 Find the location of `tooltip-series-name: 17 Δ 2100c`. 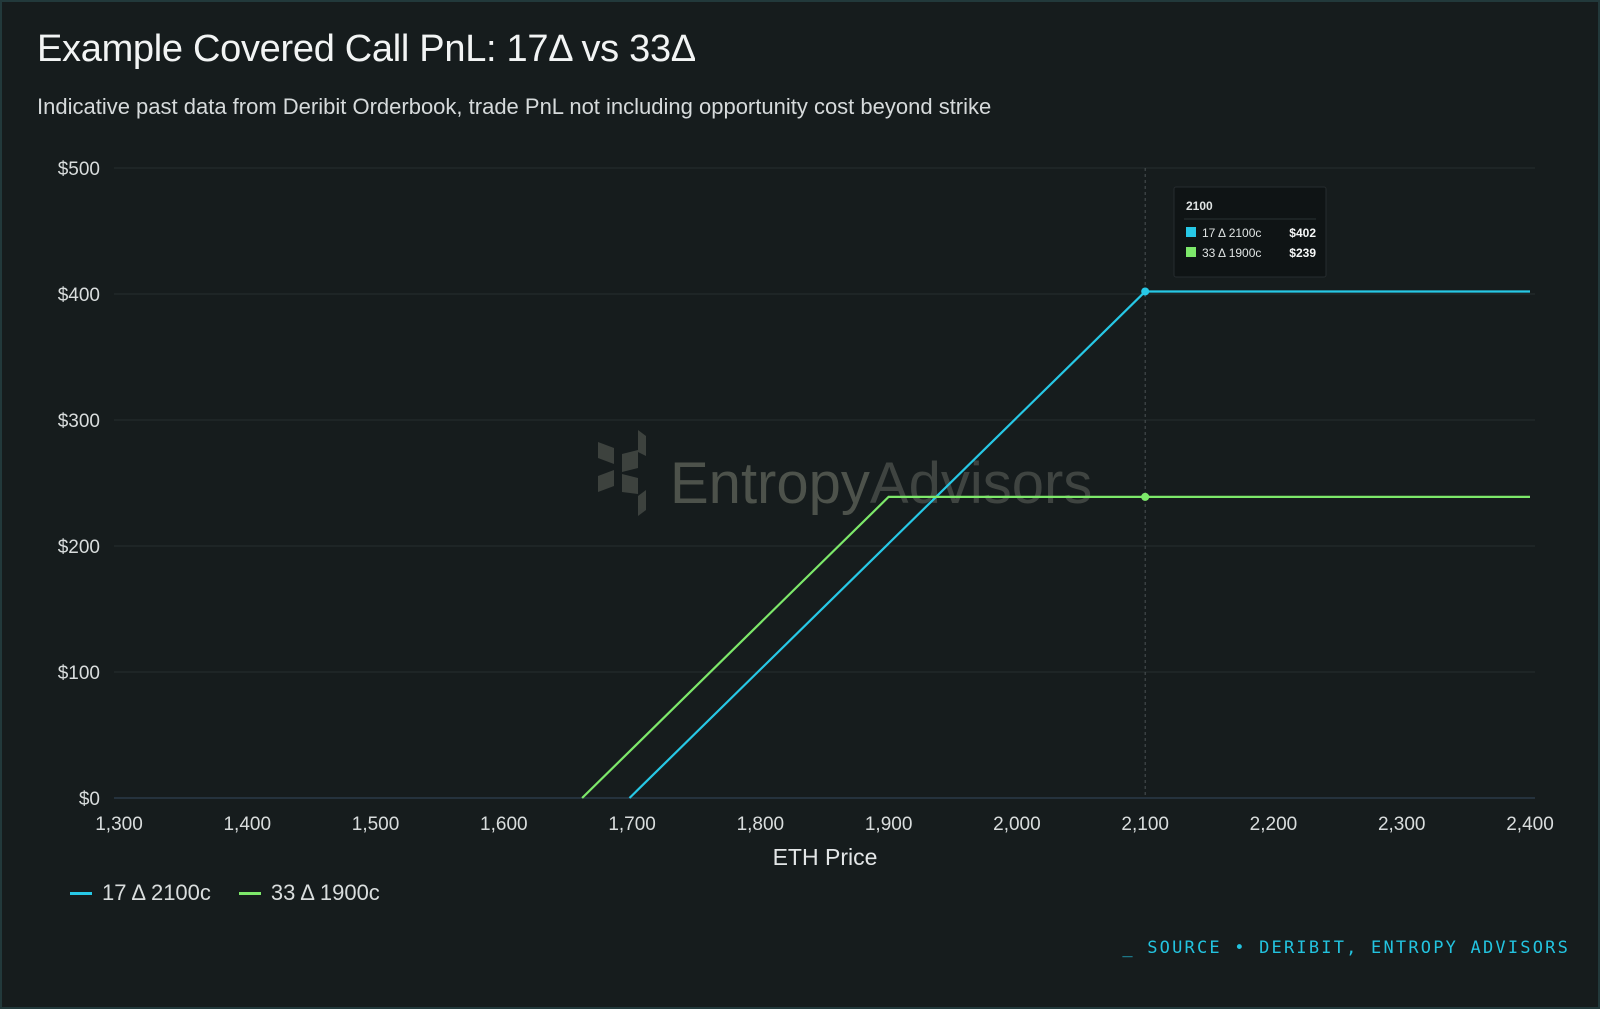

tooltip-series-name: 17 Δ 2100c is located at coordinates (1231, 233).